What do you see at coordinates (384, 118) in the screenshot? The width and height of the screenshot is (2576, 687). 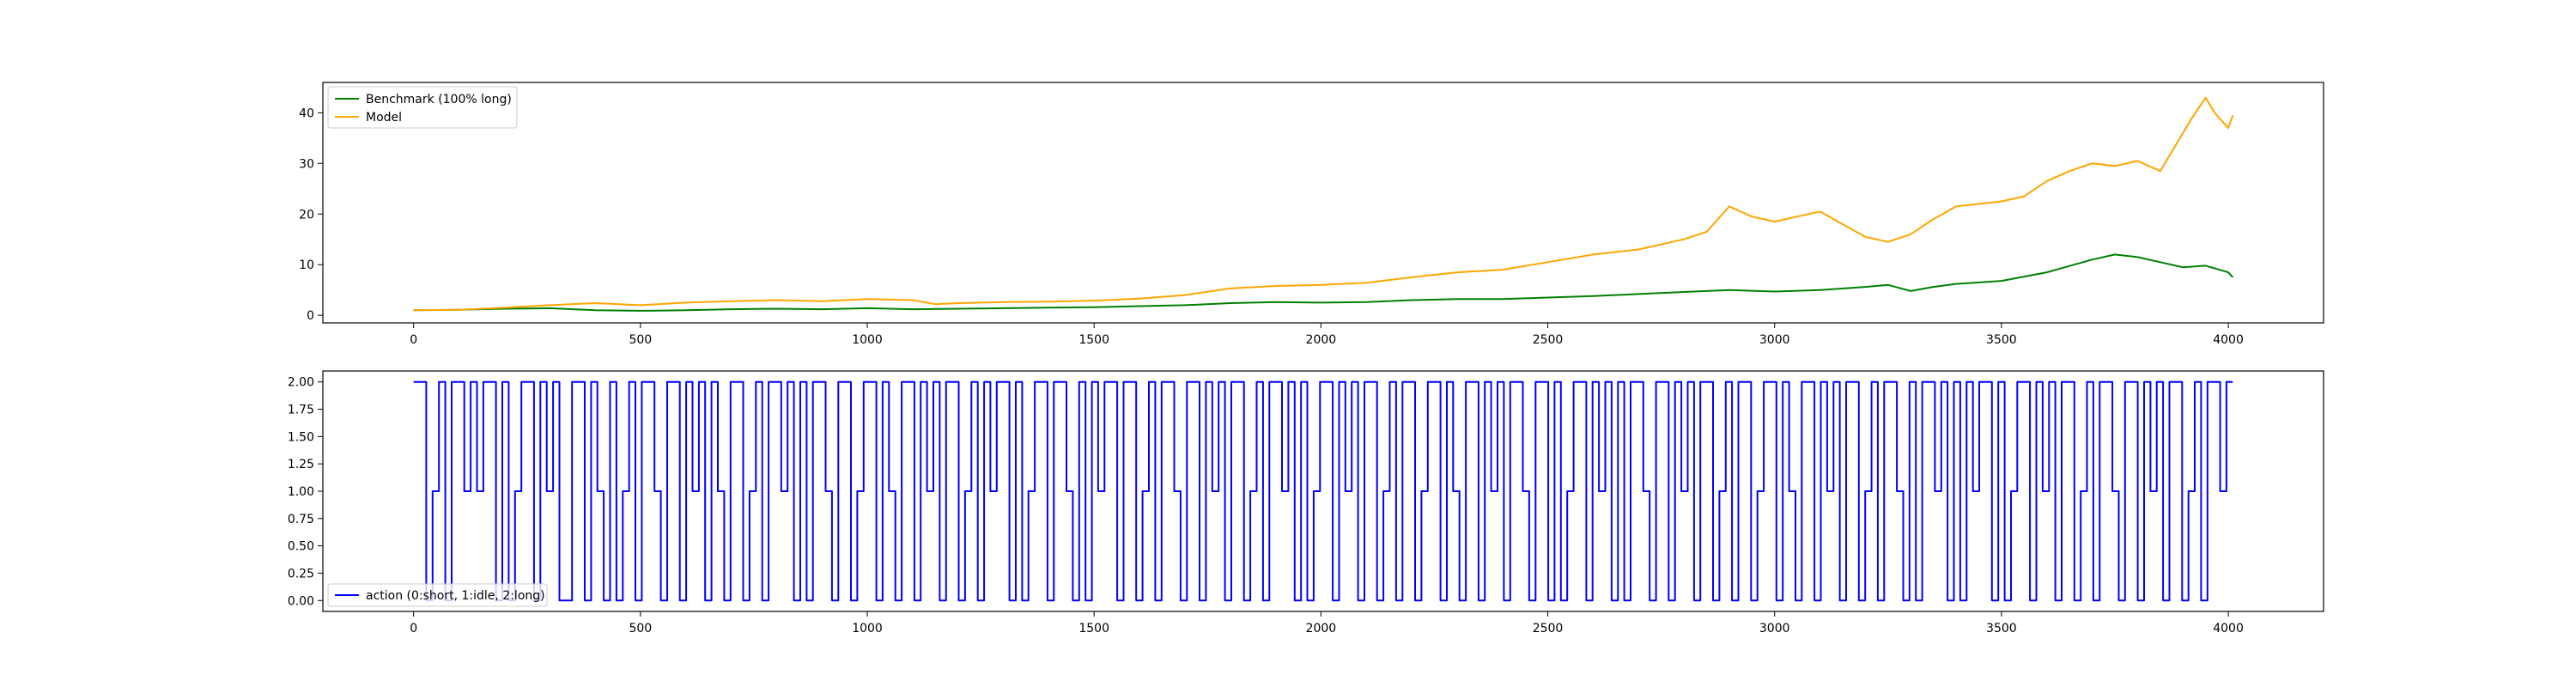 I see `equity-legend-label-model: Model` at bounding box center [384, 118].